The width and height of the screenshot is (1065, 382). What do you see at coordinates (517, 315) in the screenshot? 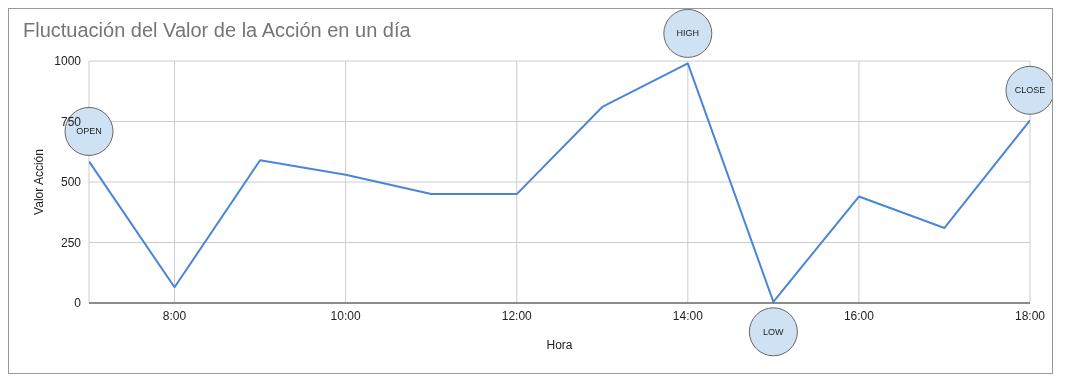
I see `x-tick-label: 12:00` at bounding box center [517, 315].